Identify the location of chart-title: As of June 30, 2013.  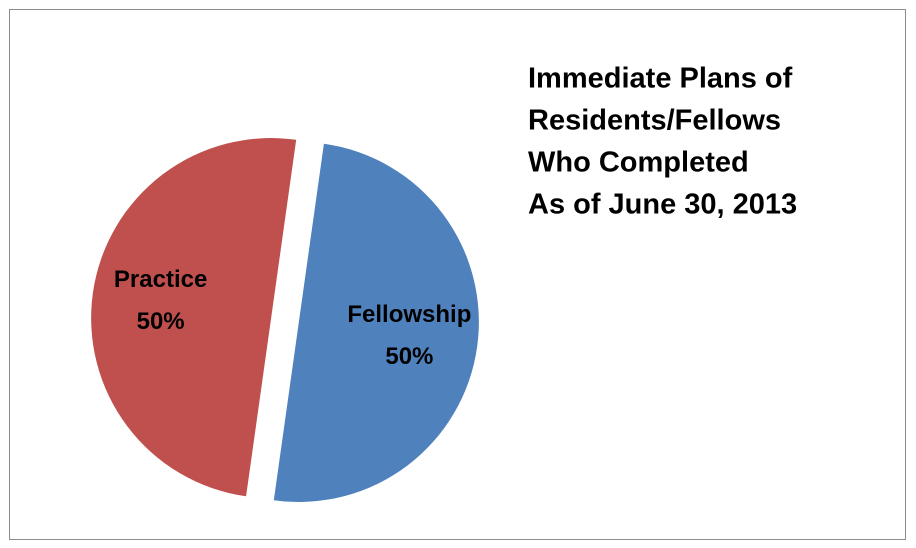
(662, 205).